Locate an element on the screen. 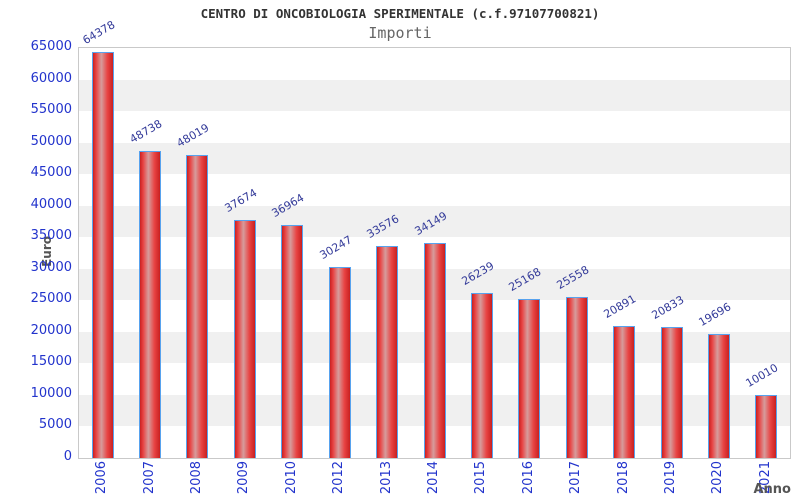 The height and width of the screenshot is (500, 800). y-axis-tick-label: 50000 is located at coordinates (51, 141).